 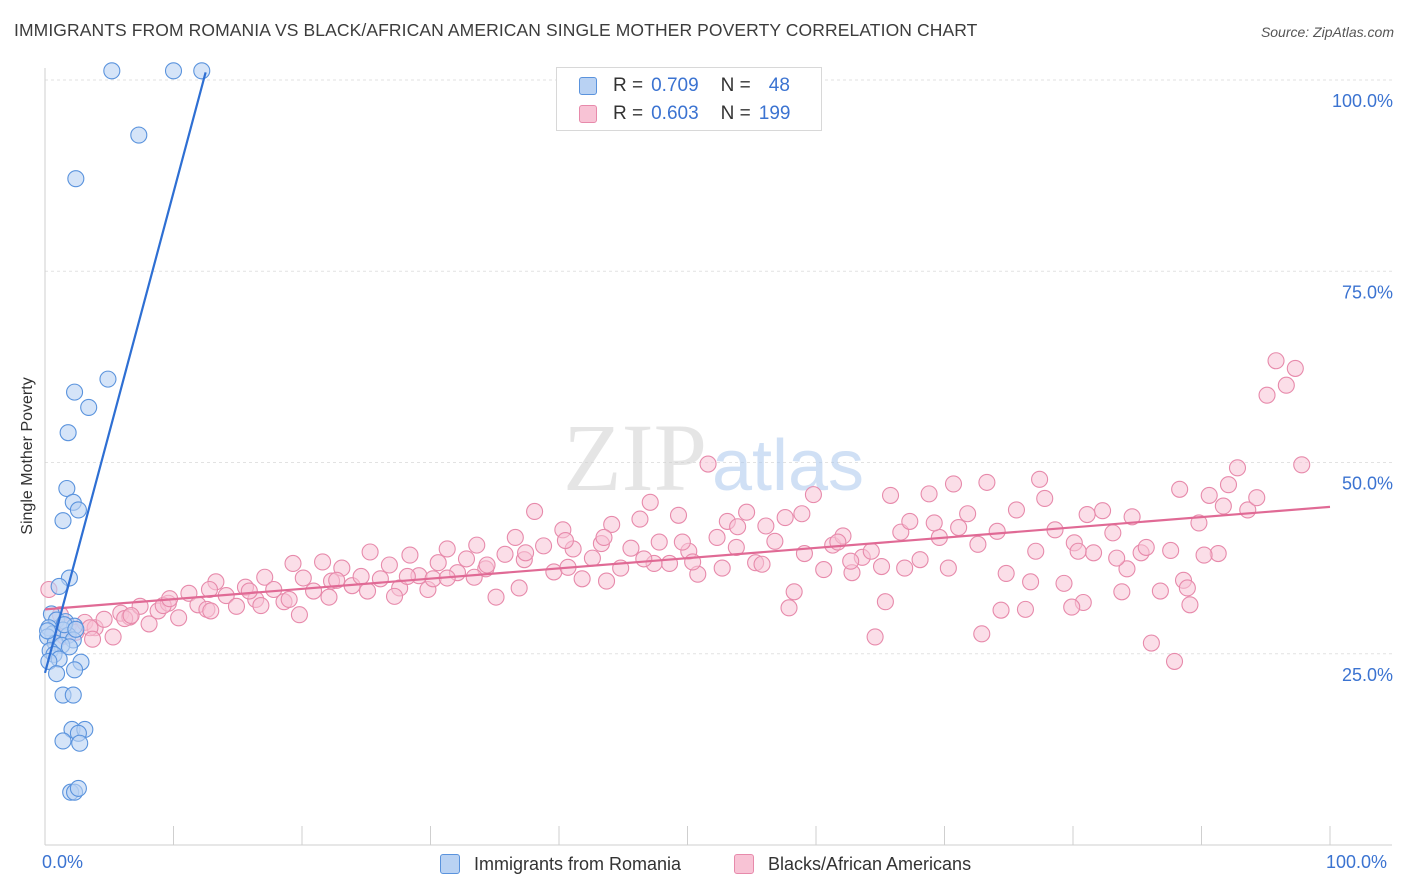 I want to click on stats-legend-row-romania: R = 0.709 N = 48, so click(x=684, y=86).